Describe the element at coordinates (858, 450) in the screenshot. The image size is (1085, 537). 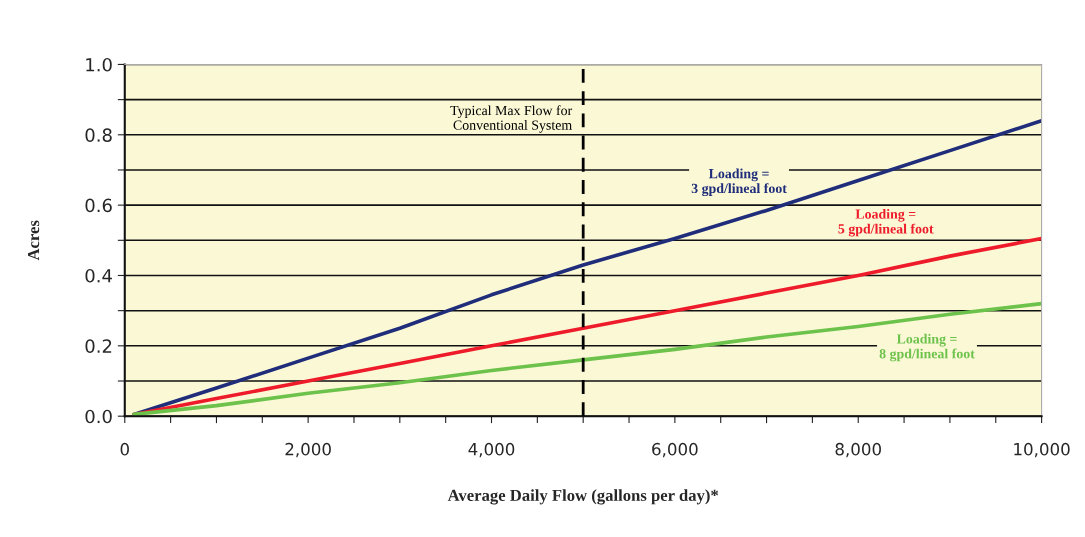
I see `x-tick-label: 8,000` at that location.